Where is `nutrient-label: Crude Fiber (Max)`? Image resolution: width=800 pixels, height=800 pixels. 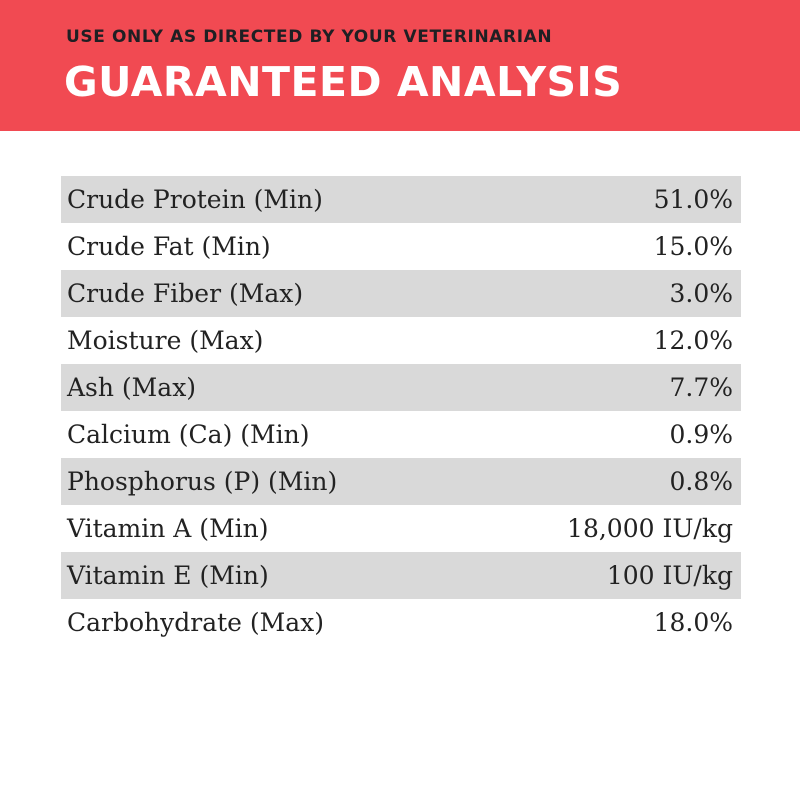 nutrient-label: Crude Fiber (Max) is located at coordinates (185, 293).